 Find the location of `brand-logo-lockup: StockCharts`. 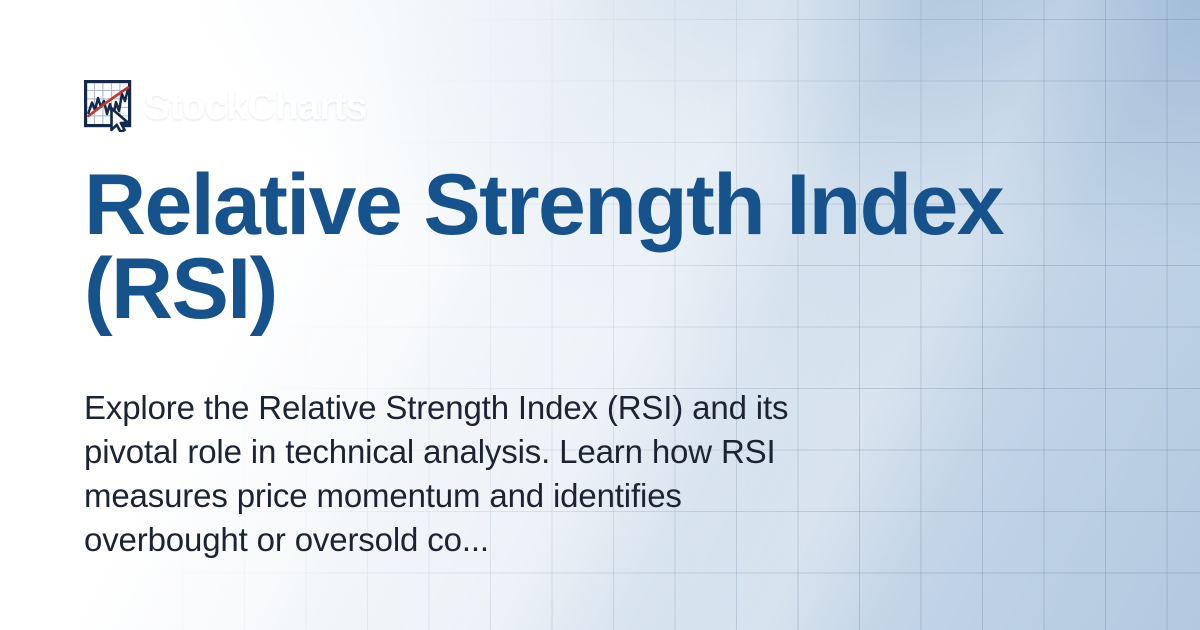

brand-logo-lockup: StockCharts is located at coordinates (226, 106).